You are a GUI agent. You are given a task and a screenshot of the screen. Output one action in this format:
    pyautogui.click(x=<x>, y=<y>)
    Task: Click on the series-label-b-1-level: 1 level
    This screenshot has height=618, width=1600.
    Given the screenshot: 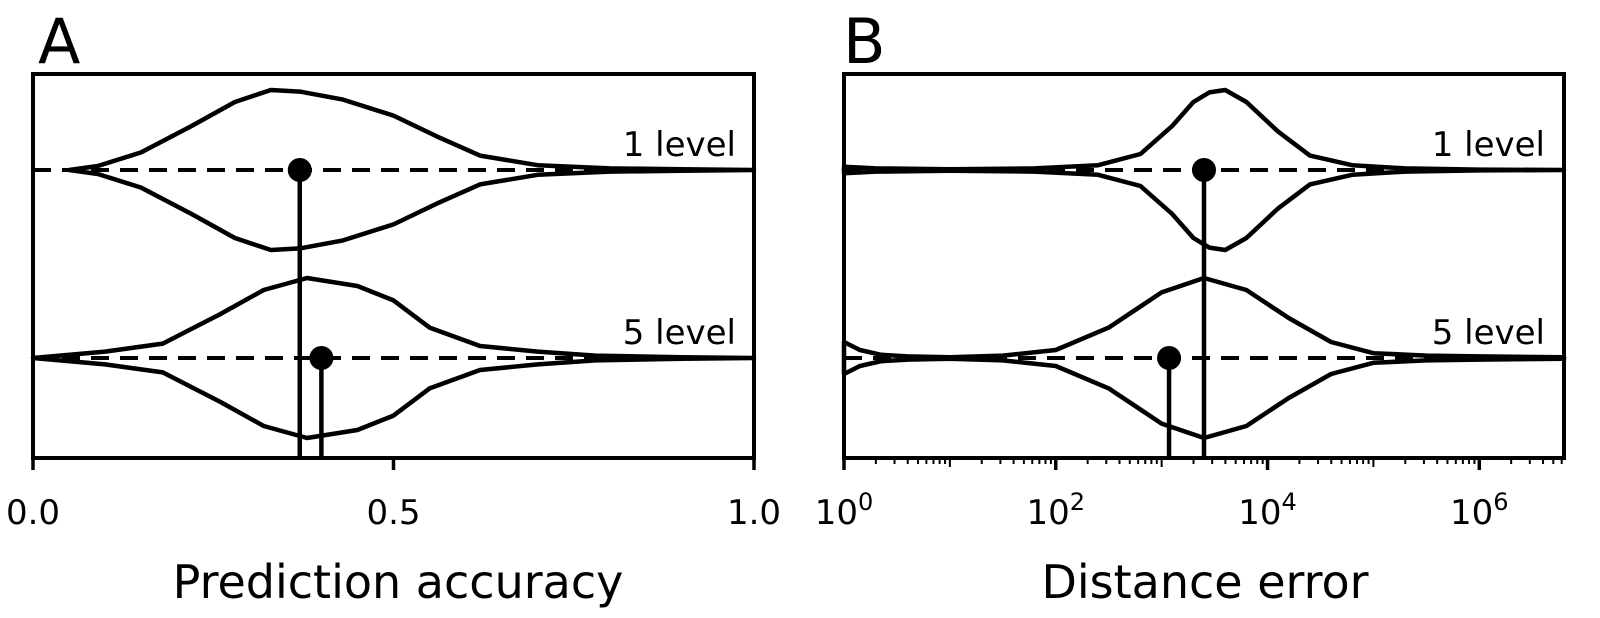 What is the action you would take?
    pyautogui.click(x=1488, y=145)
    